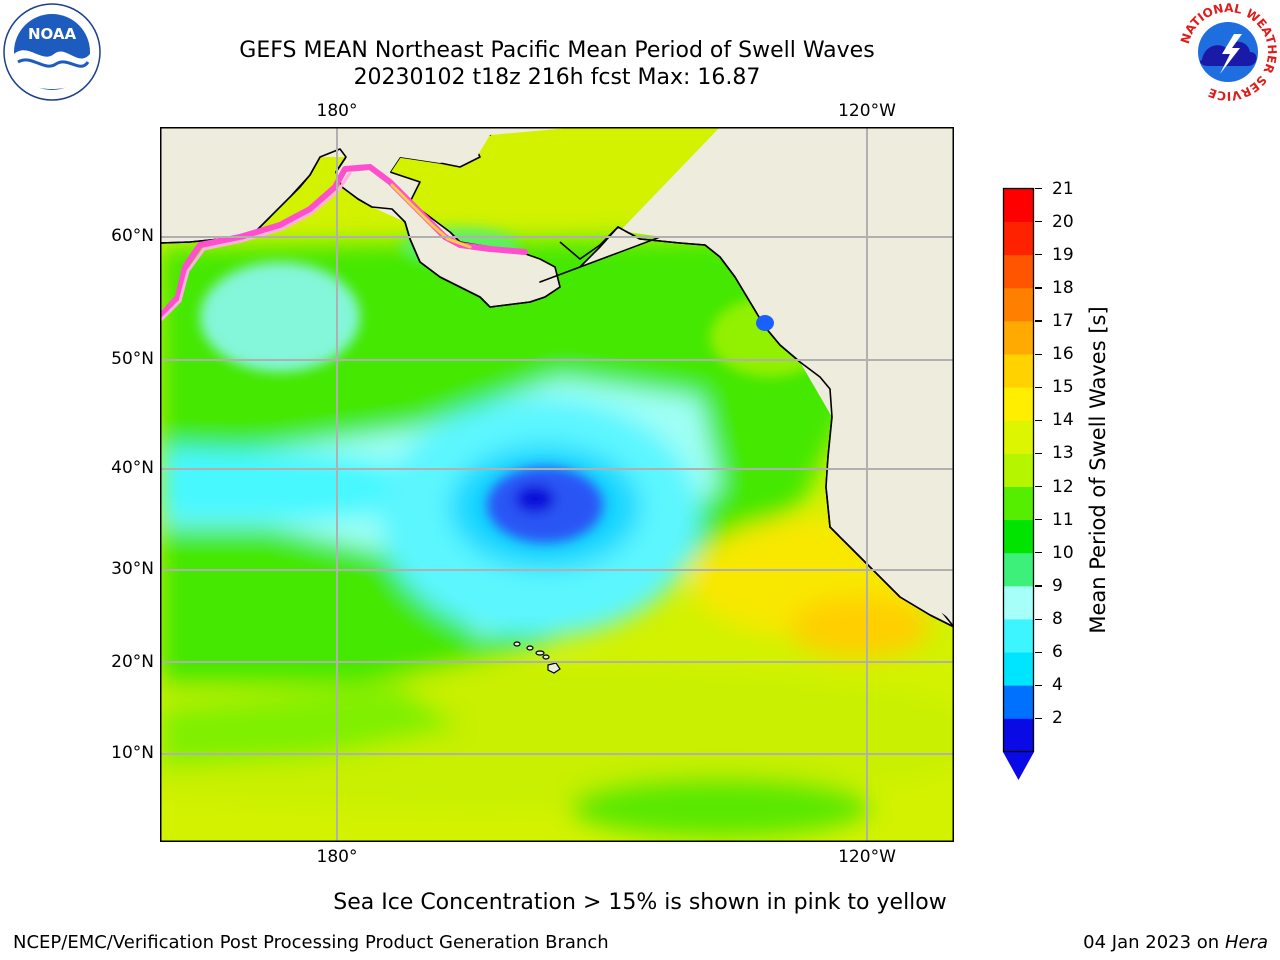 The height and width of the screenshot is (960, 1280). Describe the element at coordinates (867, 111) in the screenshot. I see `lon-tick-top-120w: 120°W` at that location.